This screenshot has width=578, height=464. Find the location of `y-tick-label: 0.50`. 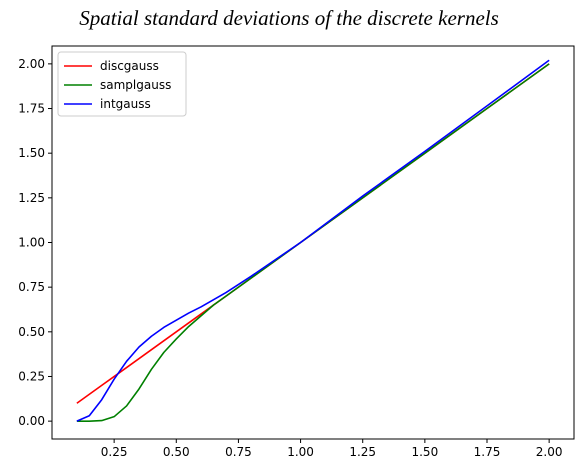

y-tick-label: 0.50 is located at coordinates (31, 332).